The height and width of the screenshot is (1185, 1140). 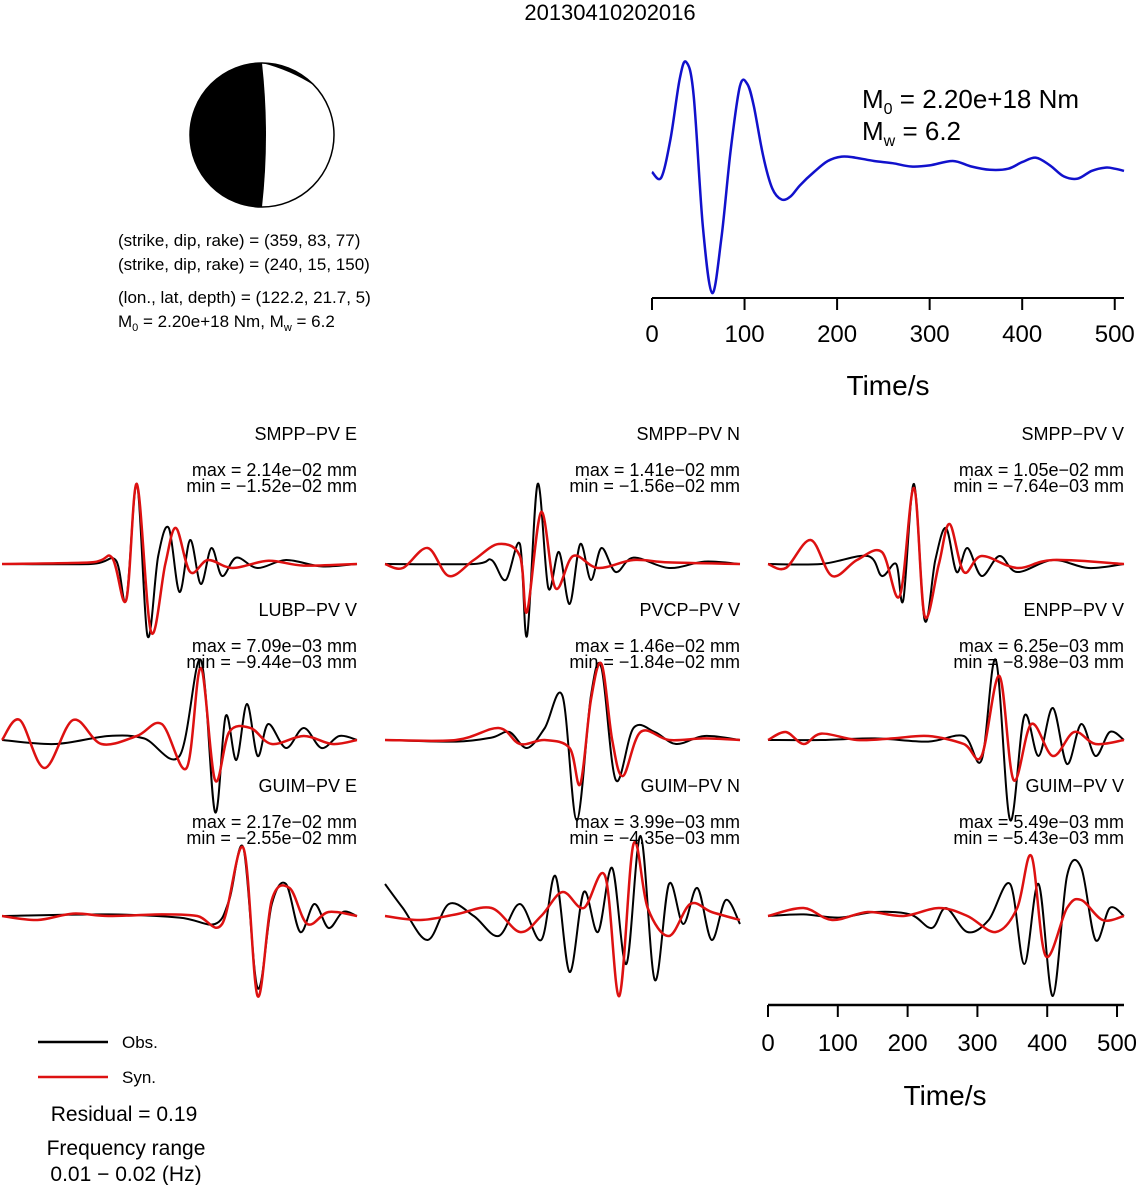 What do you see at coordinates (226, 323) in the screenshot?
I see `moment-line: M0 = 2.20e+18 Nm, Mw = 6.2` at bounding box center [226, 323].